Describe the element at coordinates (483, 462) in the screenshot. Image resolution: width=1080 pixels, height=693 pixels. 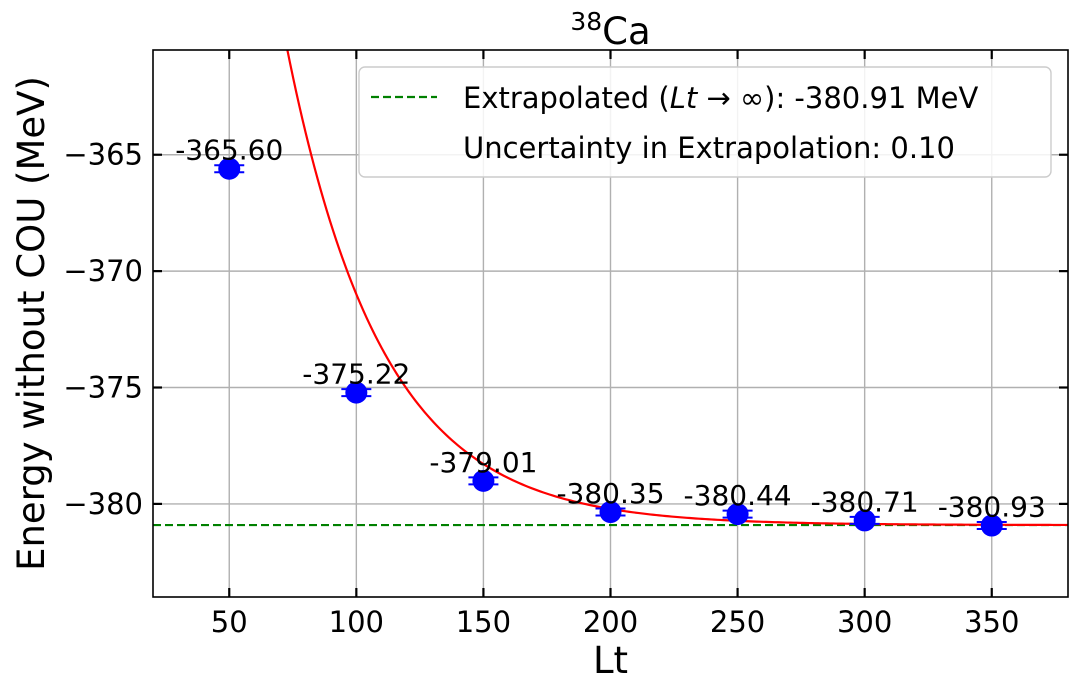
I see `data-label: -379.01` at that location.